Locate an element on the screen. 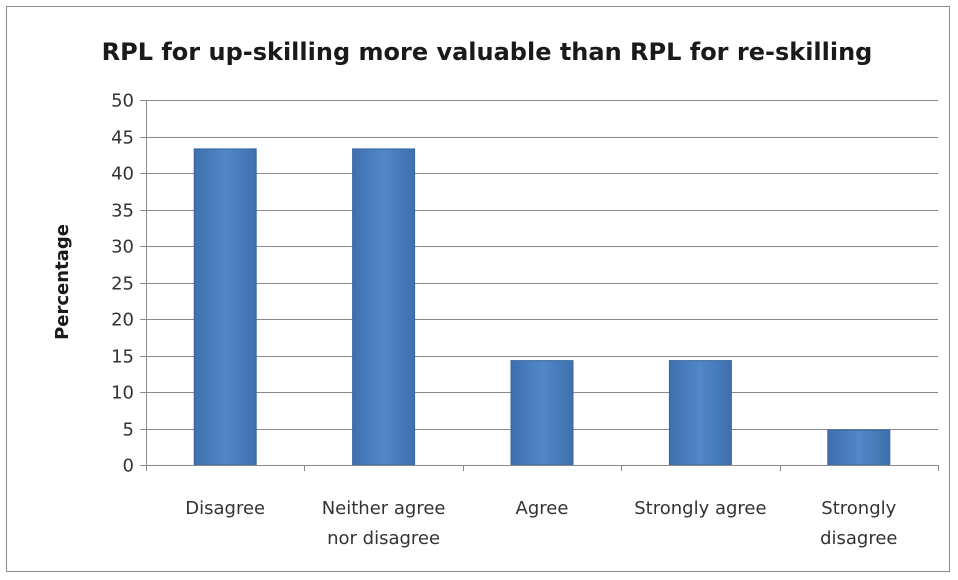  y-tick-label: 10 is located at coordinates (122, 393).